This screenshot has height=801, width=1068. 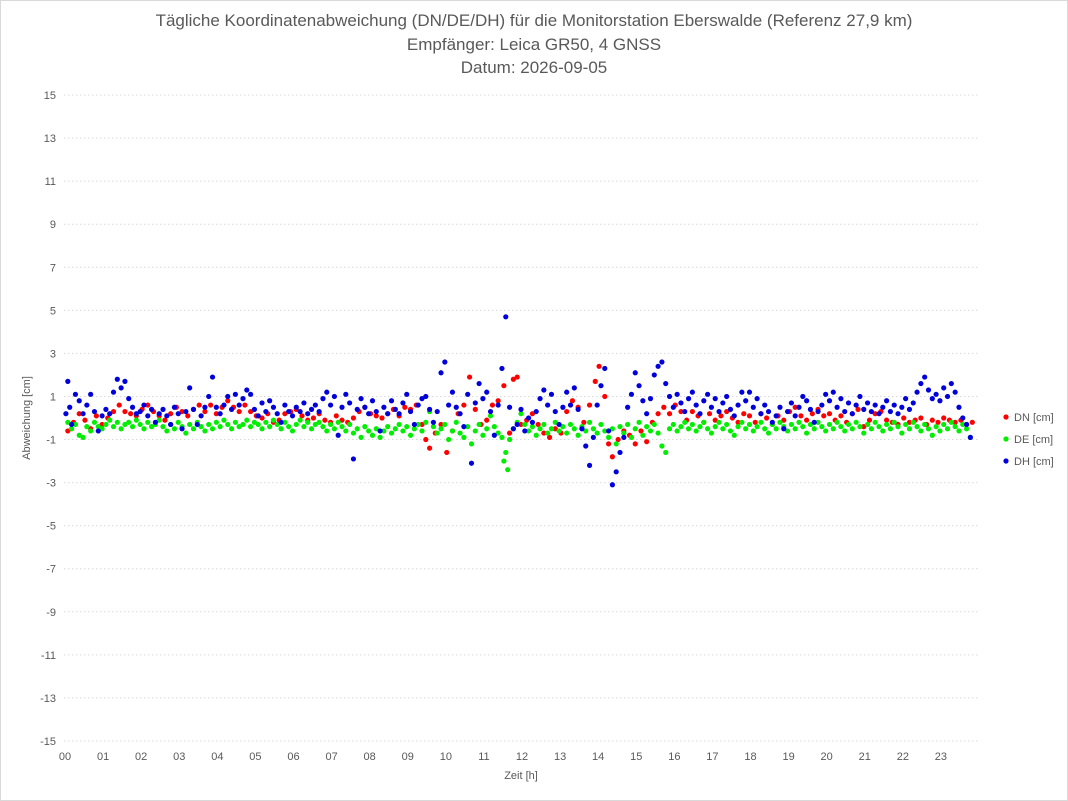 I want to click on x-tick-label: 05, so click(x=255, y=757).